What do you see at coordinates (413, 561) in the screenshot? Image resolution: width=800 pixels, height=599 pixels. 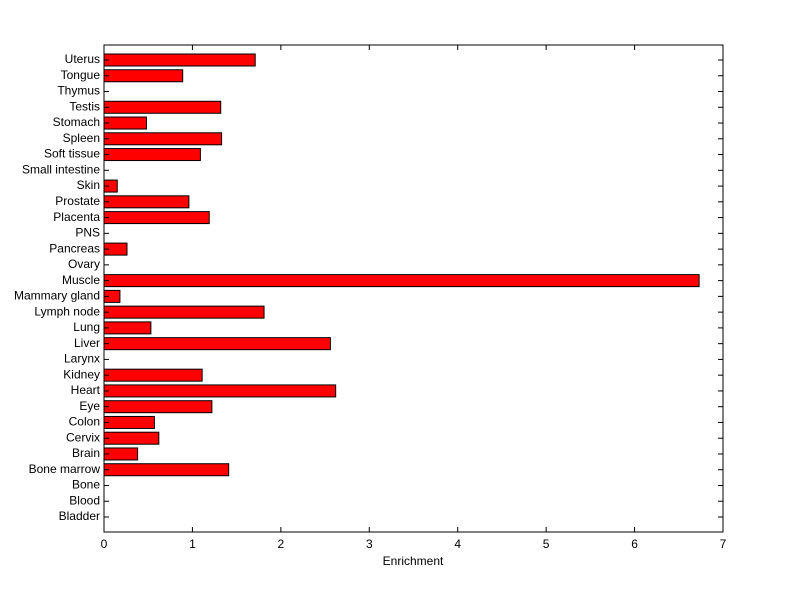 I see `x-axis-label: Enrichment` at bounding box center [413, 561].